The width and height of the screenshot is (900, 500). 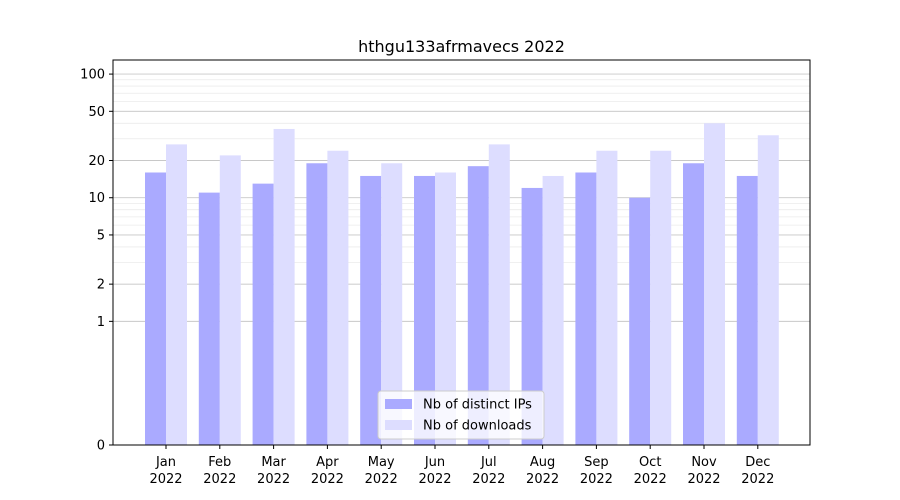 What do you see at coordinates (381, 462) in the screenshot?
I see `x-tick-label-month: May` at bounding box center [381, 462].